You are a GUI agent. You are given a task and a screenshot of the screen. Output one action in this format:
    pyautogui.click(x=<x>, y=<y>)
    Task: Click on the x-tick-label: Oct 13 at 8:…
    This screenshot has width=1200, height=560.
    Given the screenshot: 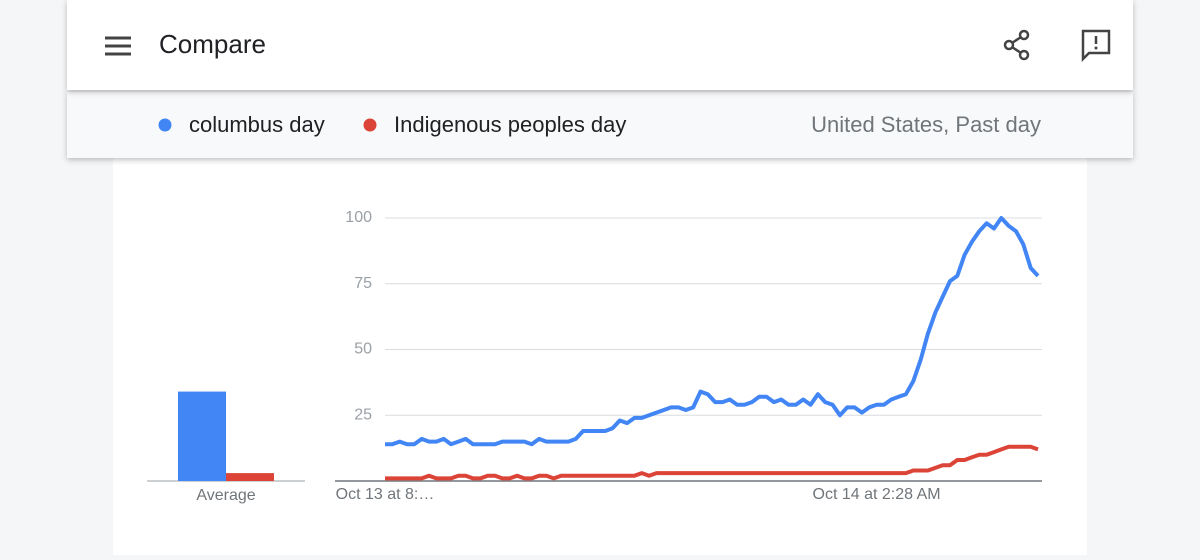 What is the action you would take?
    pyautogui.click(x=385, y=494)
    